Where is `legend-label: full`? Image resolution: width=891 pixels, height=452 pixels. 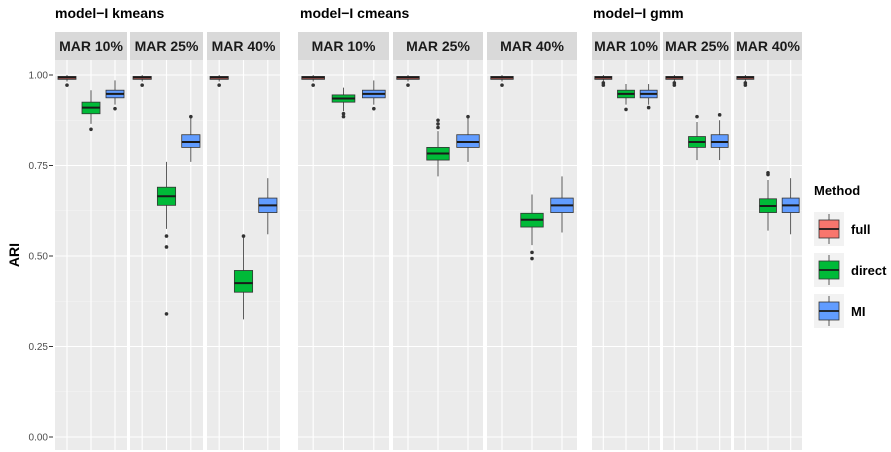
legend-label: full is located at coordinates (861, 229).